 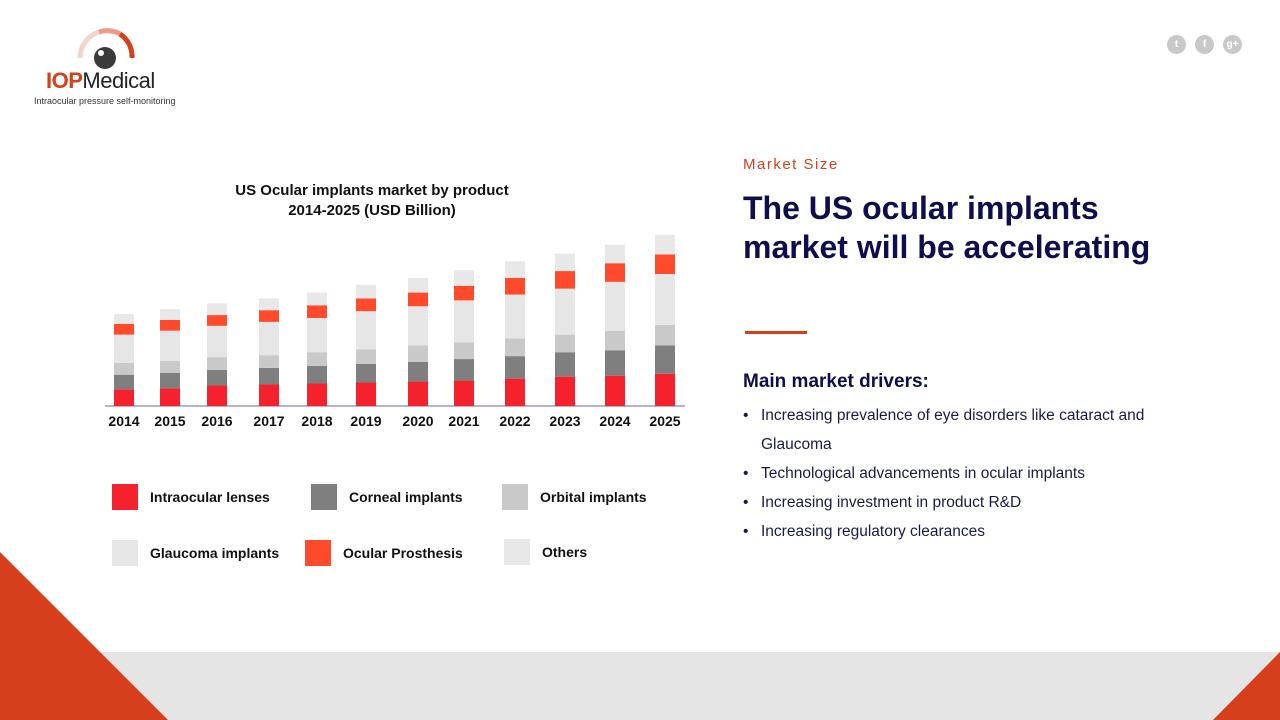 I want to click on x-tick-label: 2015, so click(x=169, y=421).